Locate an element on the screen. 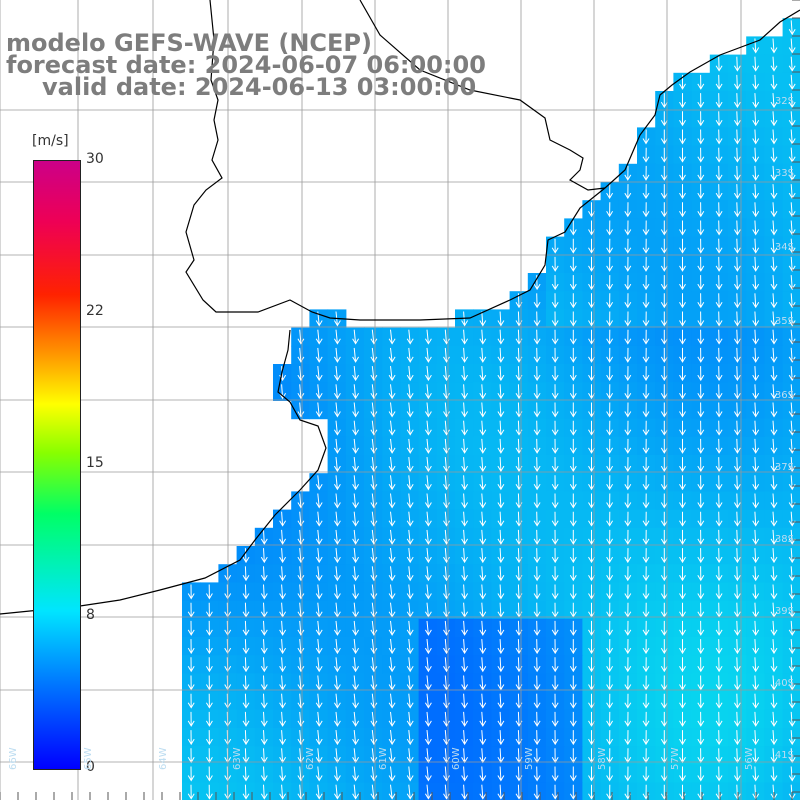  colorbar-tick: 15 is located at coordinates (95, 463).